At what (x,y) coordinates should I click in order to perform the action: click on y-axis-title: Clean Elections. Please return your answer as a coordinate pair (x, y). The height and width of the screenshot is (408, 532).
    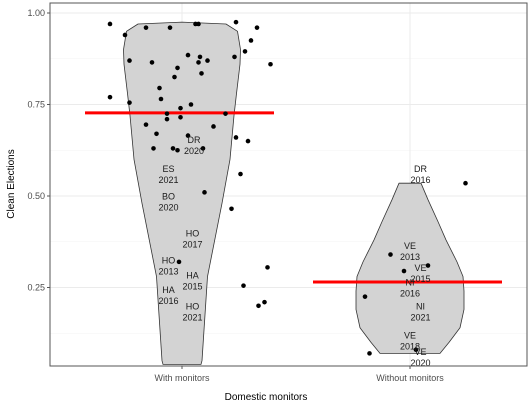
    Looking at the image, I should click on (11, 183).